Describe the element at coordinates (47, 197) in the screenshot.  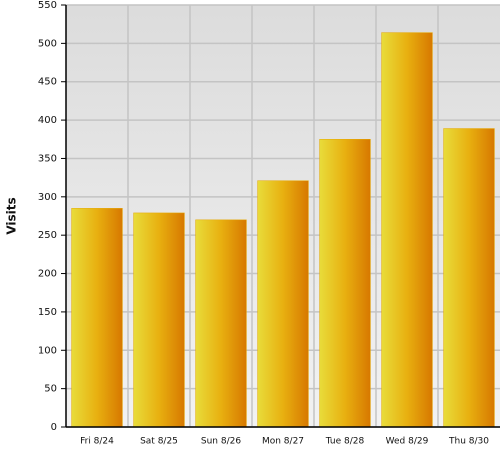
I see `y-tick-label: 300` at that location.